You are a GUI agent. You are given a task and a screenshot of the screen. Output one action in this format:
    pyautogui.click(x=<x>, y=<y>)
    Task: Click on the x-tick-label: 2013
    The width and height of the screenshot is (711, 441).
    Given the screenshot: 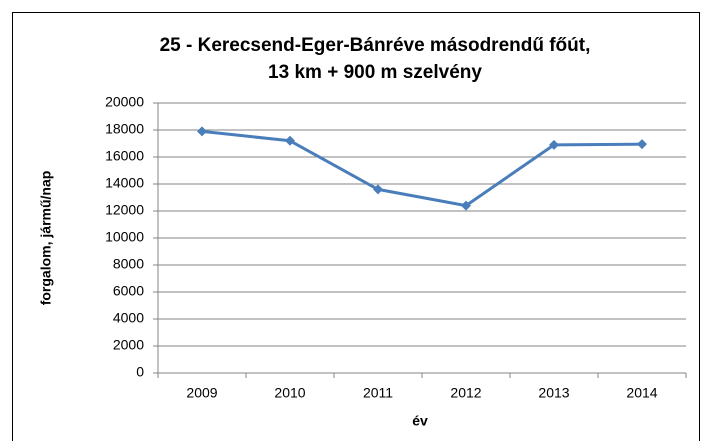 What is the action you would take?
    pyautogui.click(x=553, y=393)
    